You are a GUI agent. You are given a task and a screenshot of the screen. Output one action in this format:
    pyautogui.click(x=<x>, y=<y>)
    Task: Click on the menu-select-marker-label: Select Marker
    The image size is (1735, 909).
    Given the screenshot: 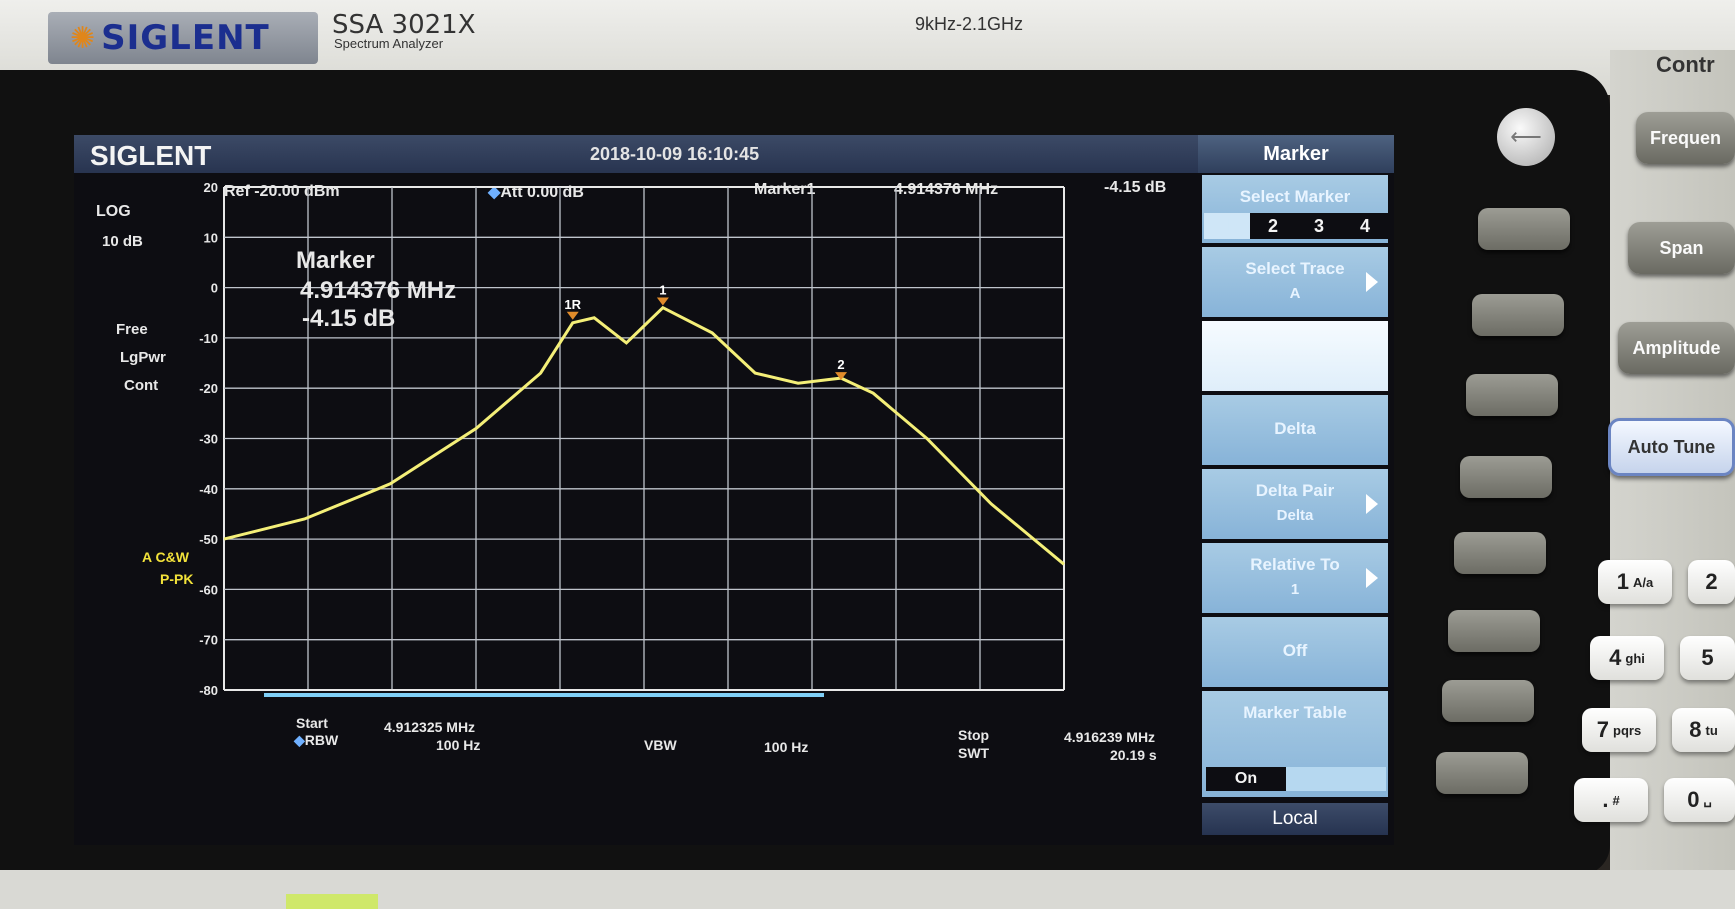 What is the action you would take?
    pyautogui.click(x=1295, y=196)
    